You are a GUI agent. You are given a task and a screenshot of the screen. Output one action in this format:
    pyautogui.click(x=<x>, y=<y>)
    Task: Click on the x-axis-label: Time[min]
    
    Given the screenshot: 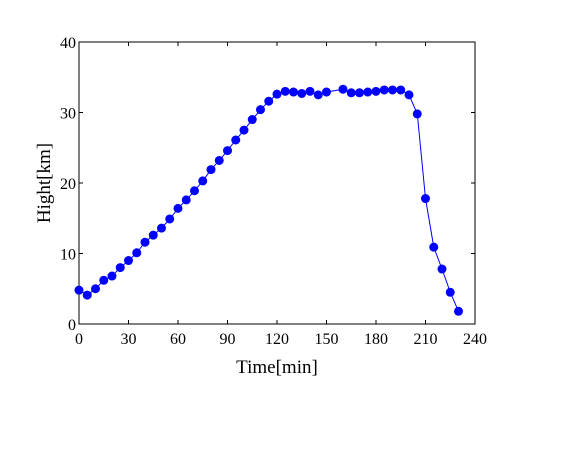 What is the action you would take?
    pyautogui.click(x=277, y=367)
    